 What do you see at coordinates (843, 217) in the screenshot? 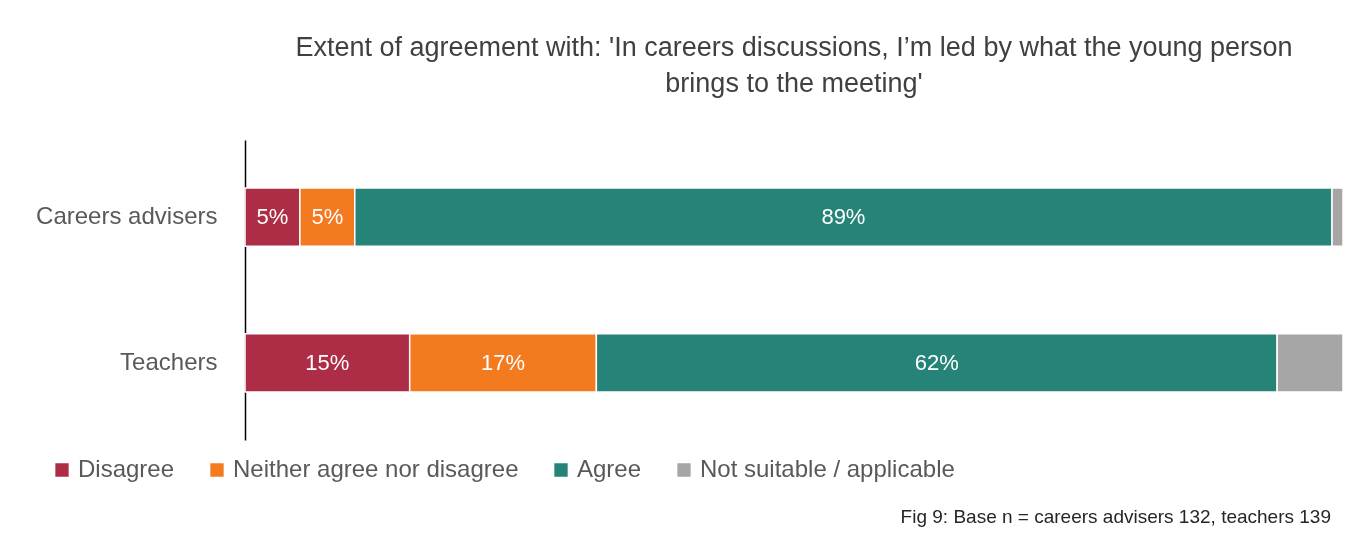
I see `data-label: 89%` at bounding box center [843, 217].